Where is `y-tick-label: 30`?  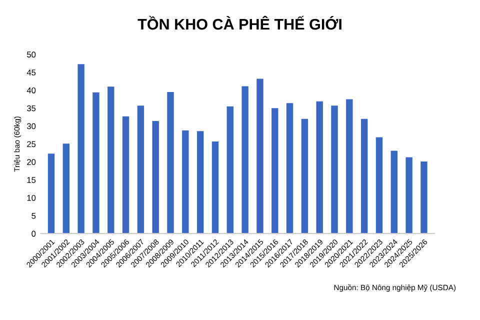
y-tick-label: 30 is located at coordinates (31, 126).